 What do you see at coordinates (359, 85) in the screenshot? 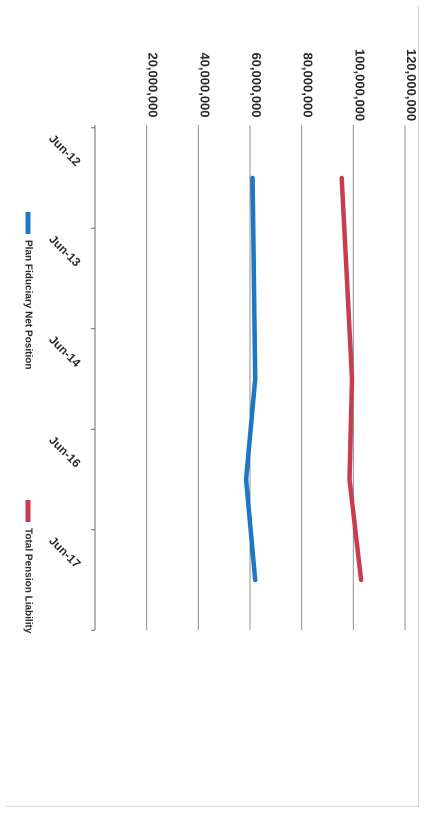
I see `y-tick-label-4: 100,000,000` at bounding box center [359, 85].